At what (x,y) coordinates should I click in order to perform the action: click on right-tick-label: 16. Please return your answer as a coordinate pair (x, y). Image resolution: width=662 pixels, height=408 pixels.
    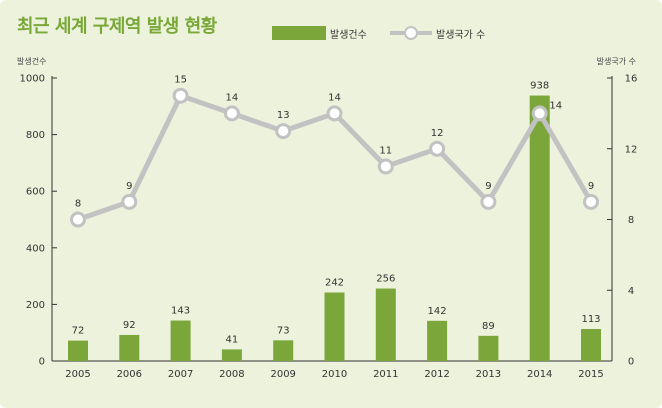
    Looking at the image, I should click on (631, 79).